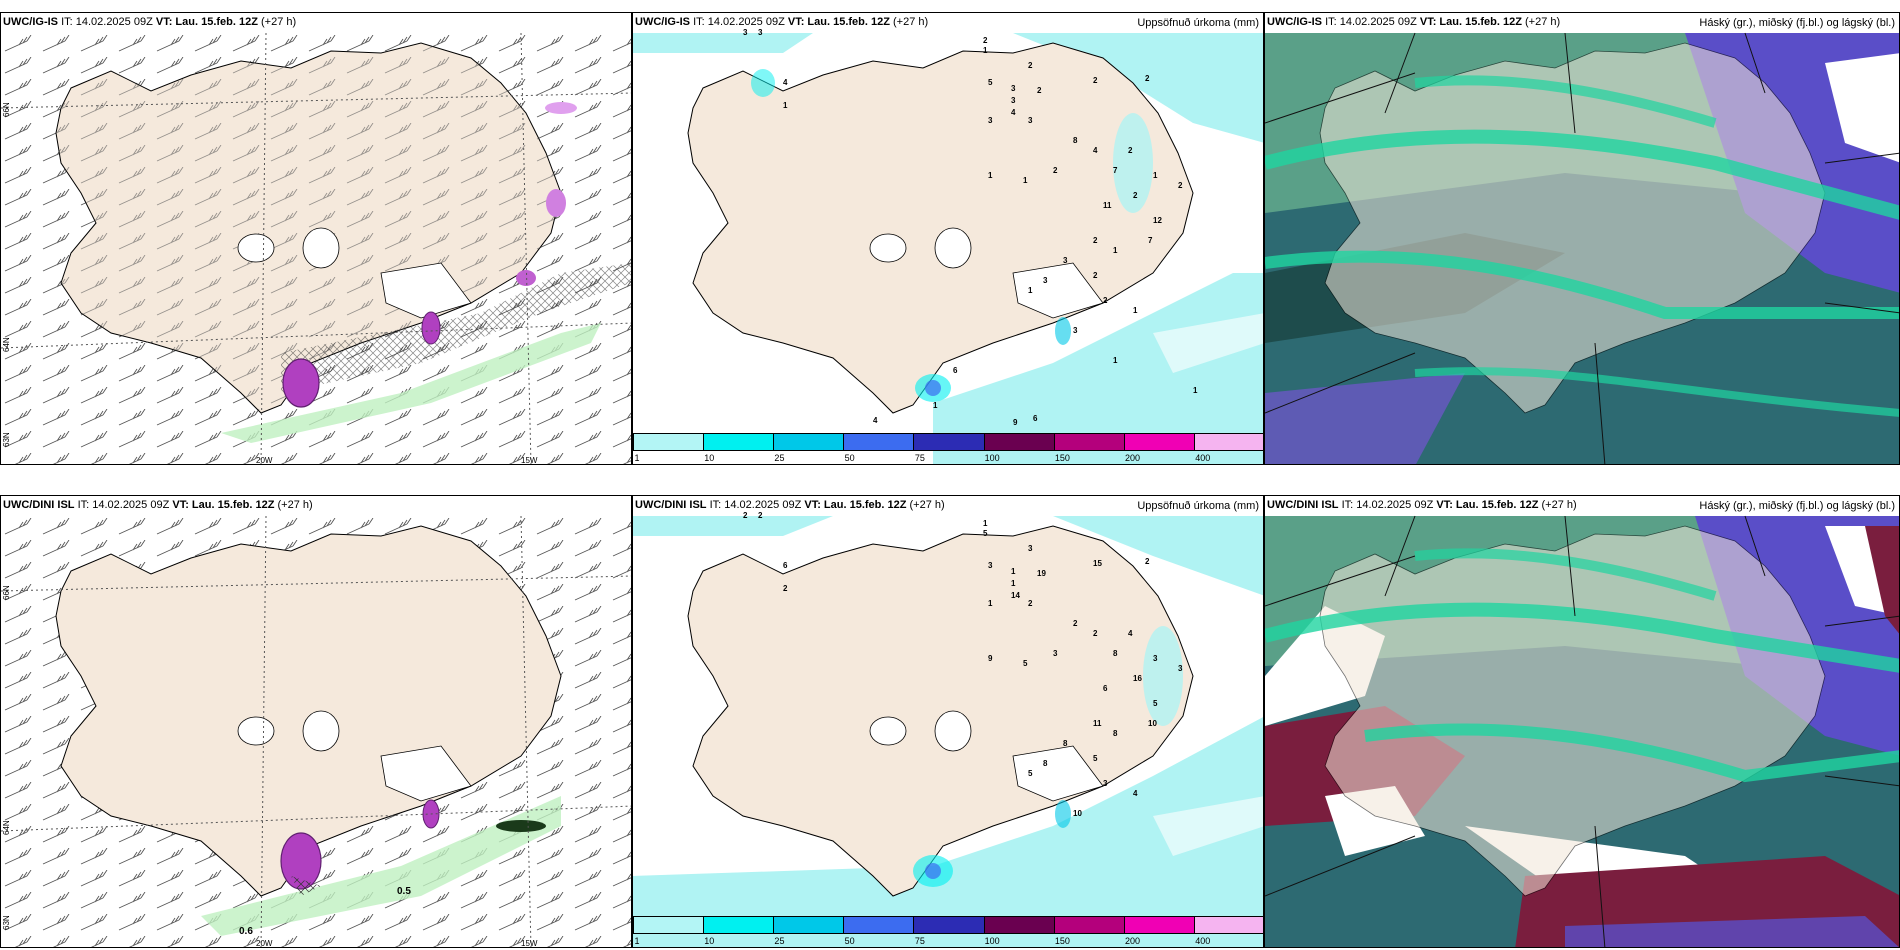 This screenshot has height=950, width=1900. What do you see at coordinates (1137, 678) in the screenshot?
I see `precip-value: 16` at bounding box center [1137, 678].